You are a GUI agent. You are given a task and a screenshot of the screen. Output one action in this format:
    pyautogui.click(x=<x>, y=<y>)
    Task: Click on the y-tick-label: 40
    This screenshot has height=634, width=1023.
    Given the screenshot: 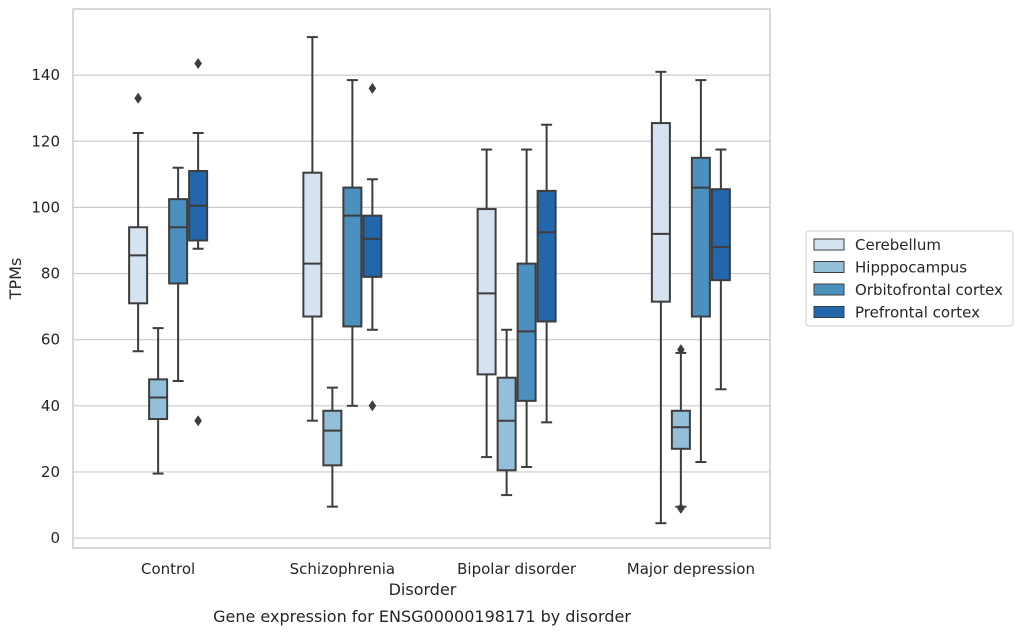 What is the action you would take?
    pyautogui.click(x=50, y=406)
    